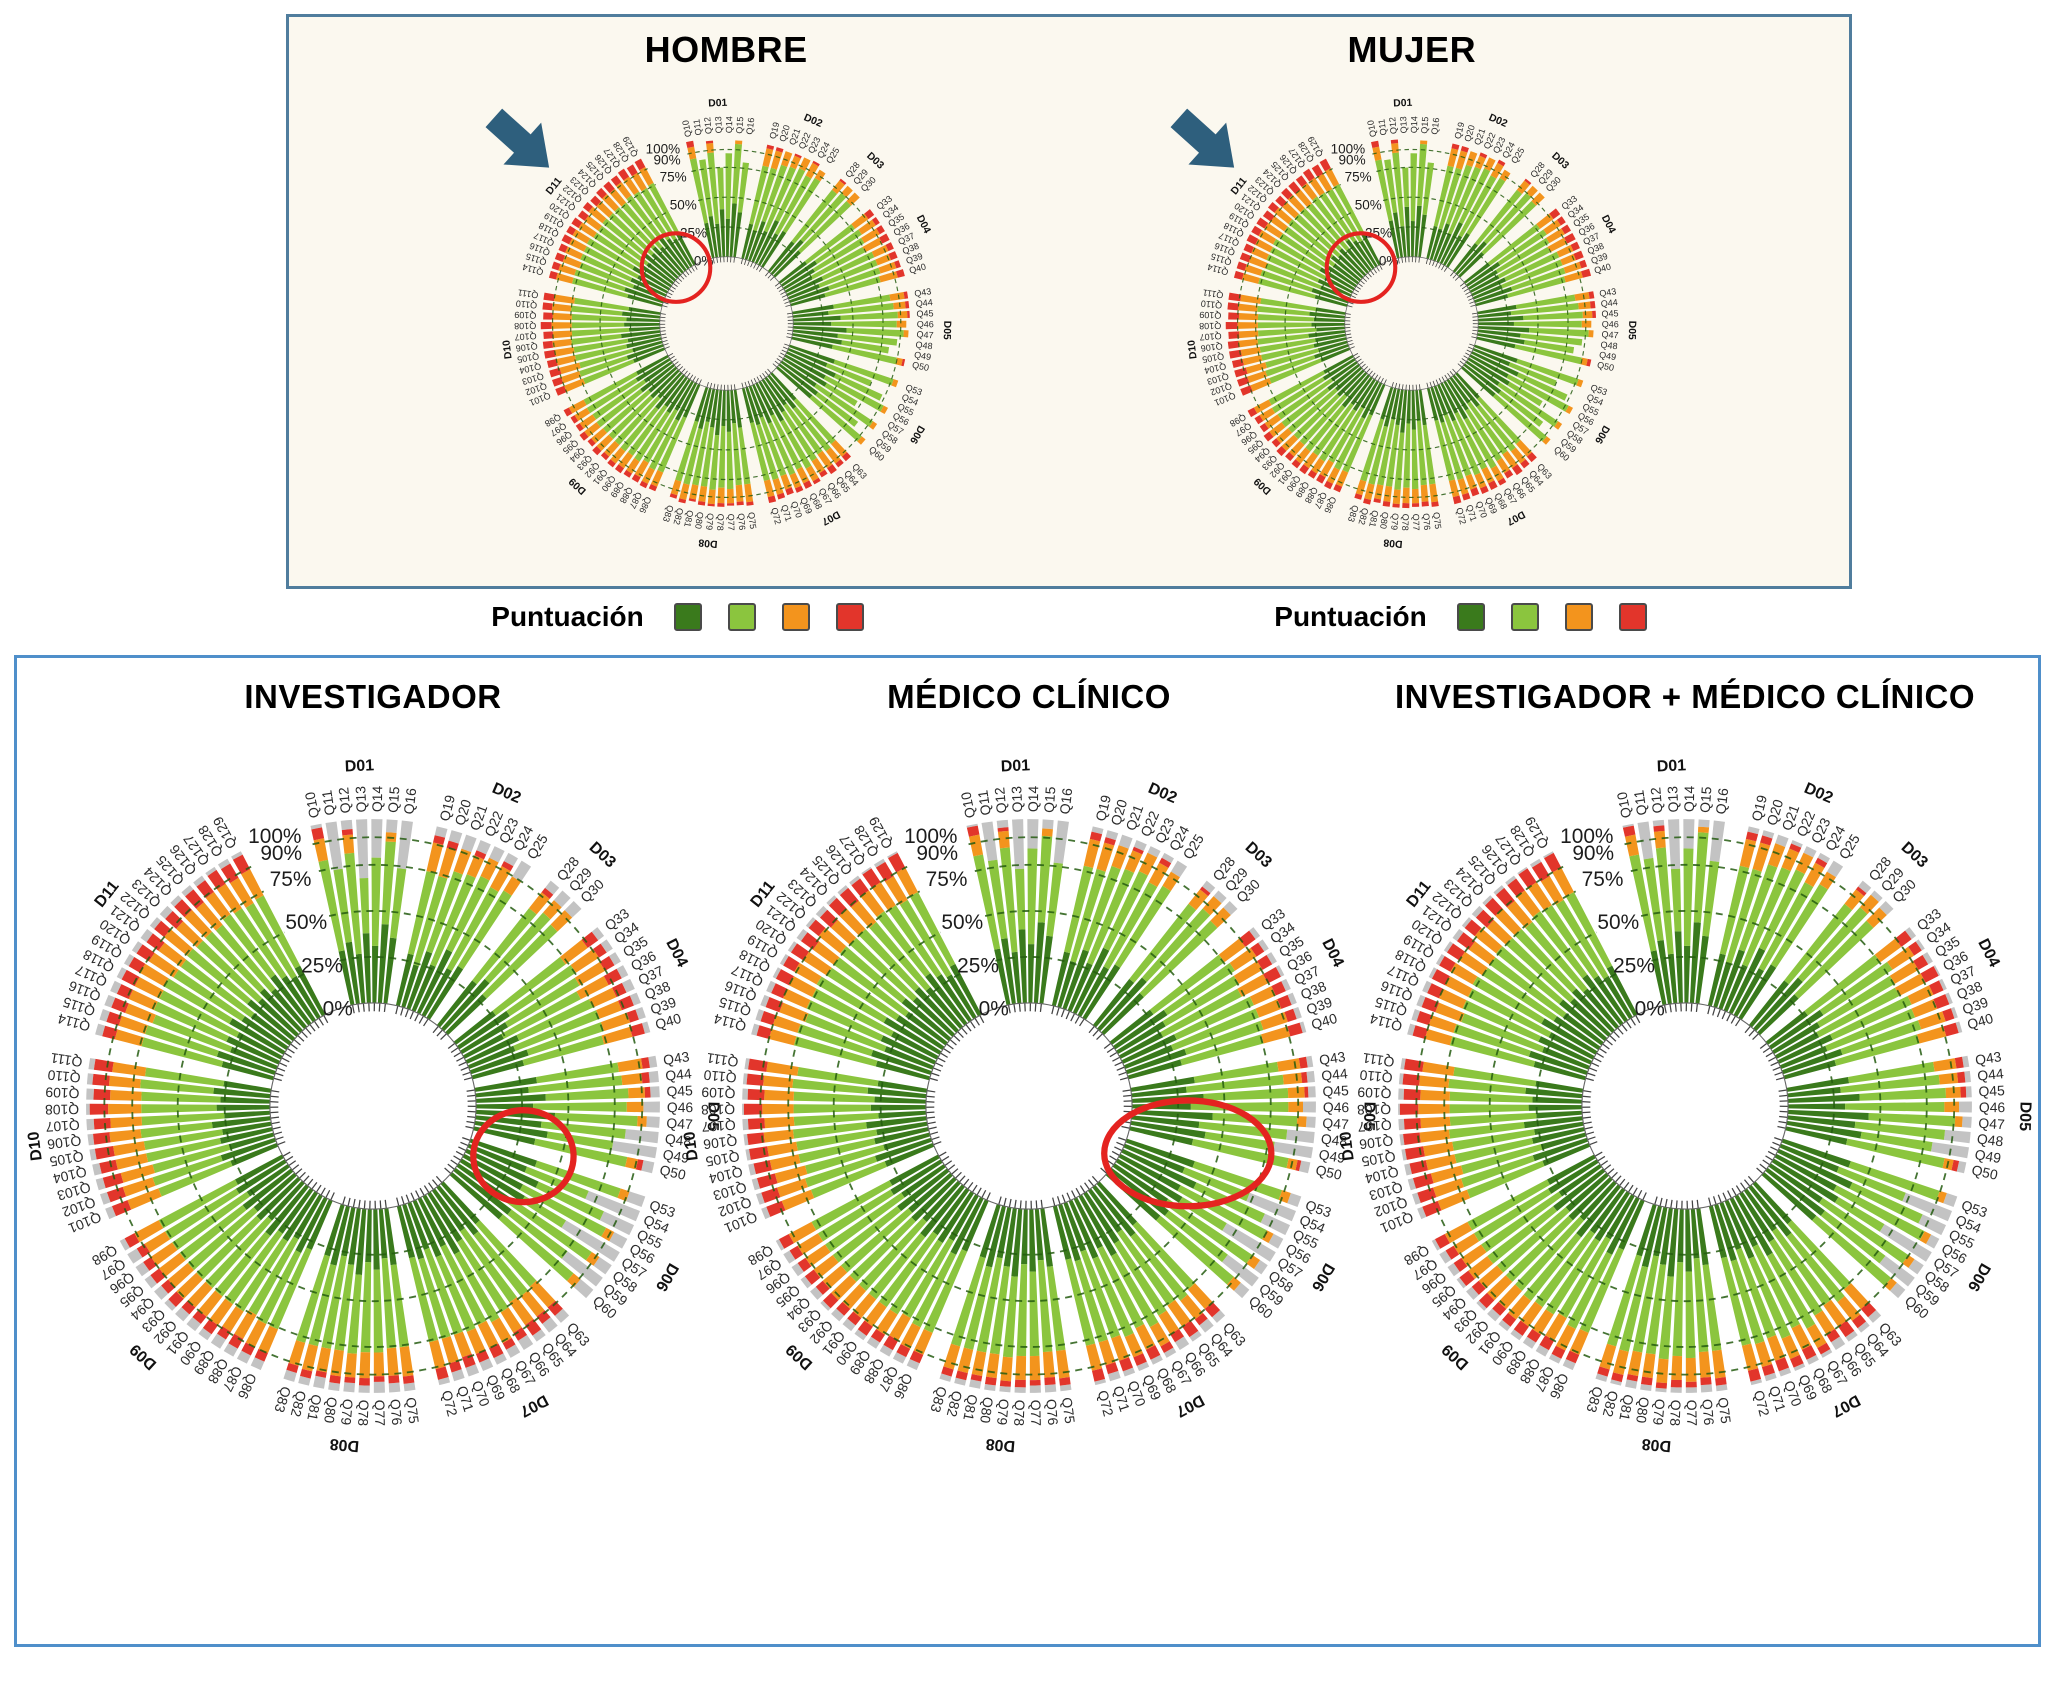 This screenshot has height=1699, width=2055. Describe the element at coordinates (1437, 264) in the screenshot. I see `inner-tick-Q22` at that location.